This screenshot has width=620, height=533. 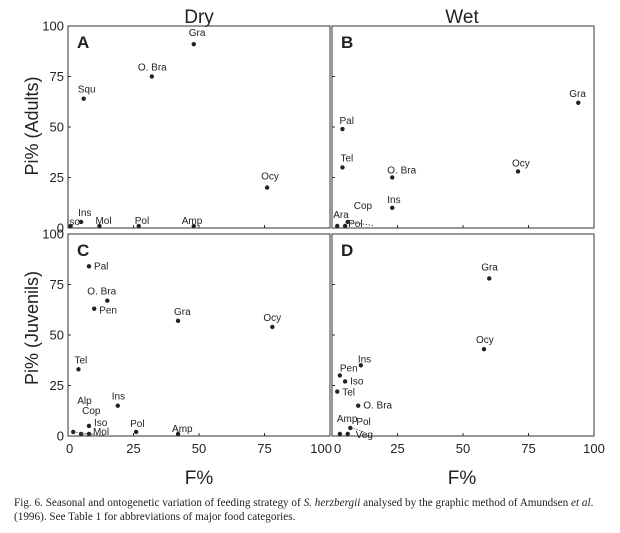 What do you see at coordinates (83, 250) in the screenshot?
I see `panel-letter: C` at bounding box center [83, 250].